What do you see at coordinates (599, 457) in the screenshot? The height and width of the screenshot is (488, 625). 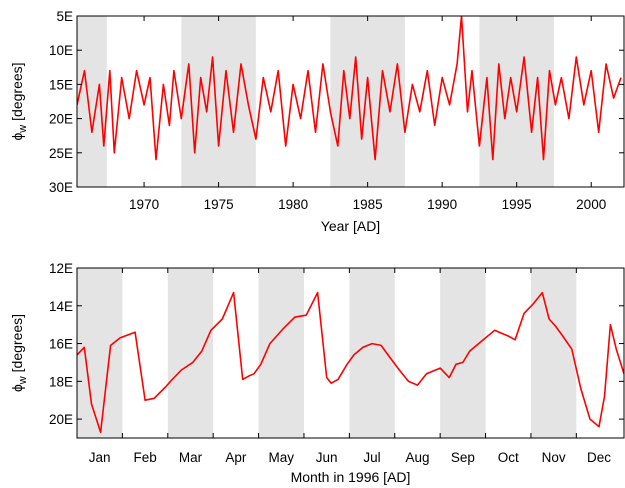 I see `x-tick-label: Dec` at bounding box center [599, 457].